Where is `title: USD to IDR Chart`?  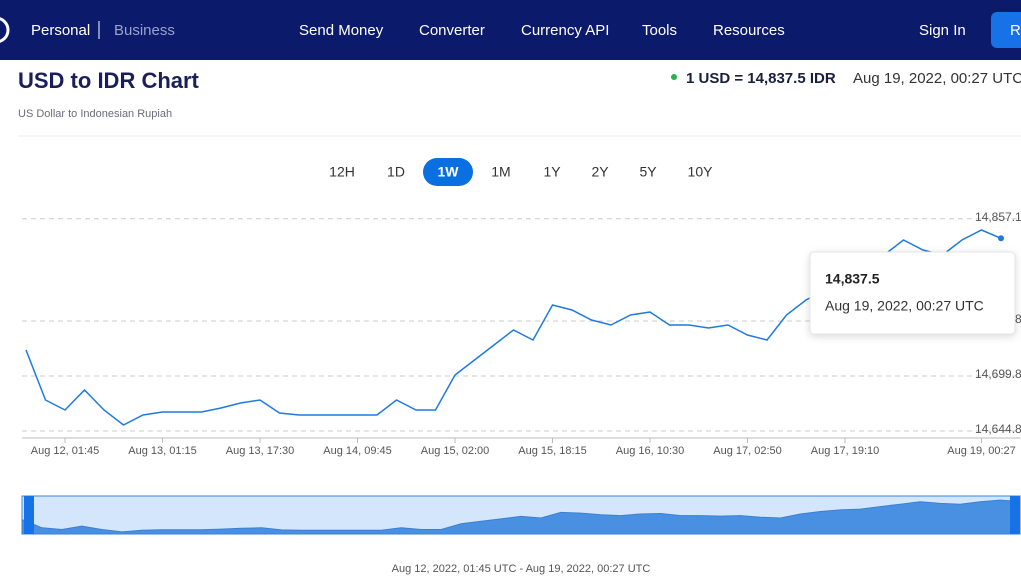 title: USD to IDR Chart is located at coordinates (109, 80).